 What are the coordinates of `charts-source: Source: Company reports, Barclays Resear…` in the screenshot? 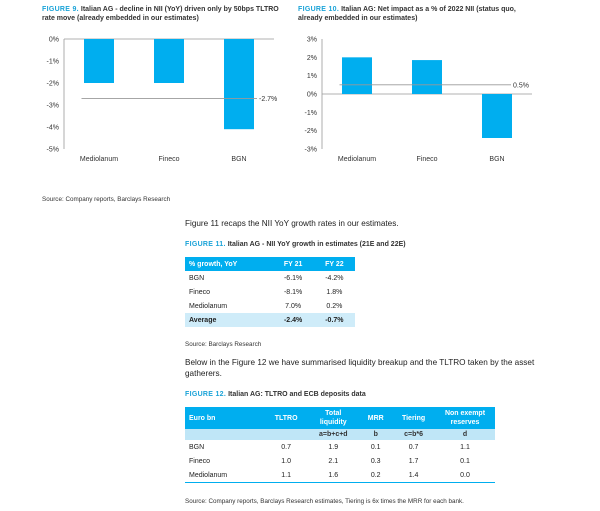 It's located at (106, 199).